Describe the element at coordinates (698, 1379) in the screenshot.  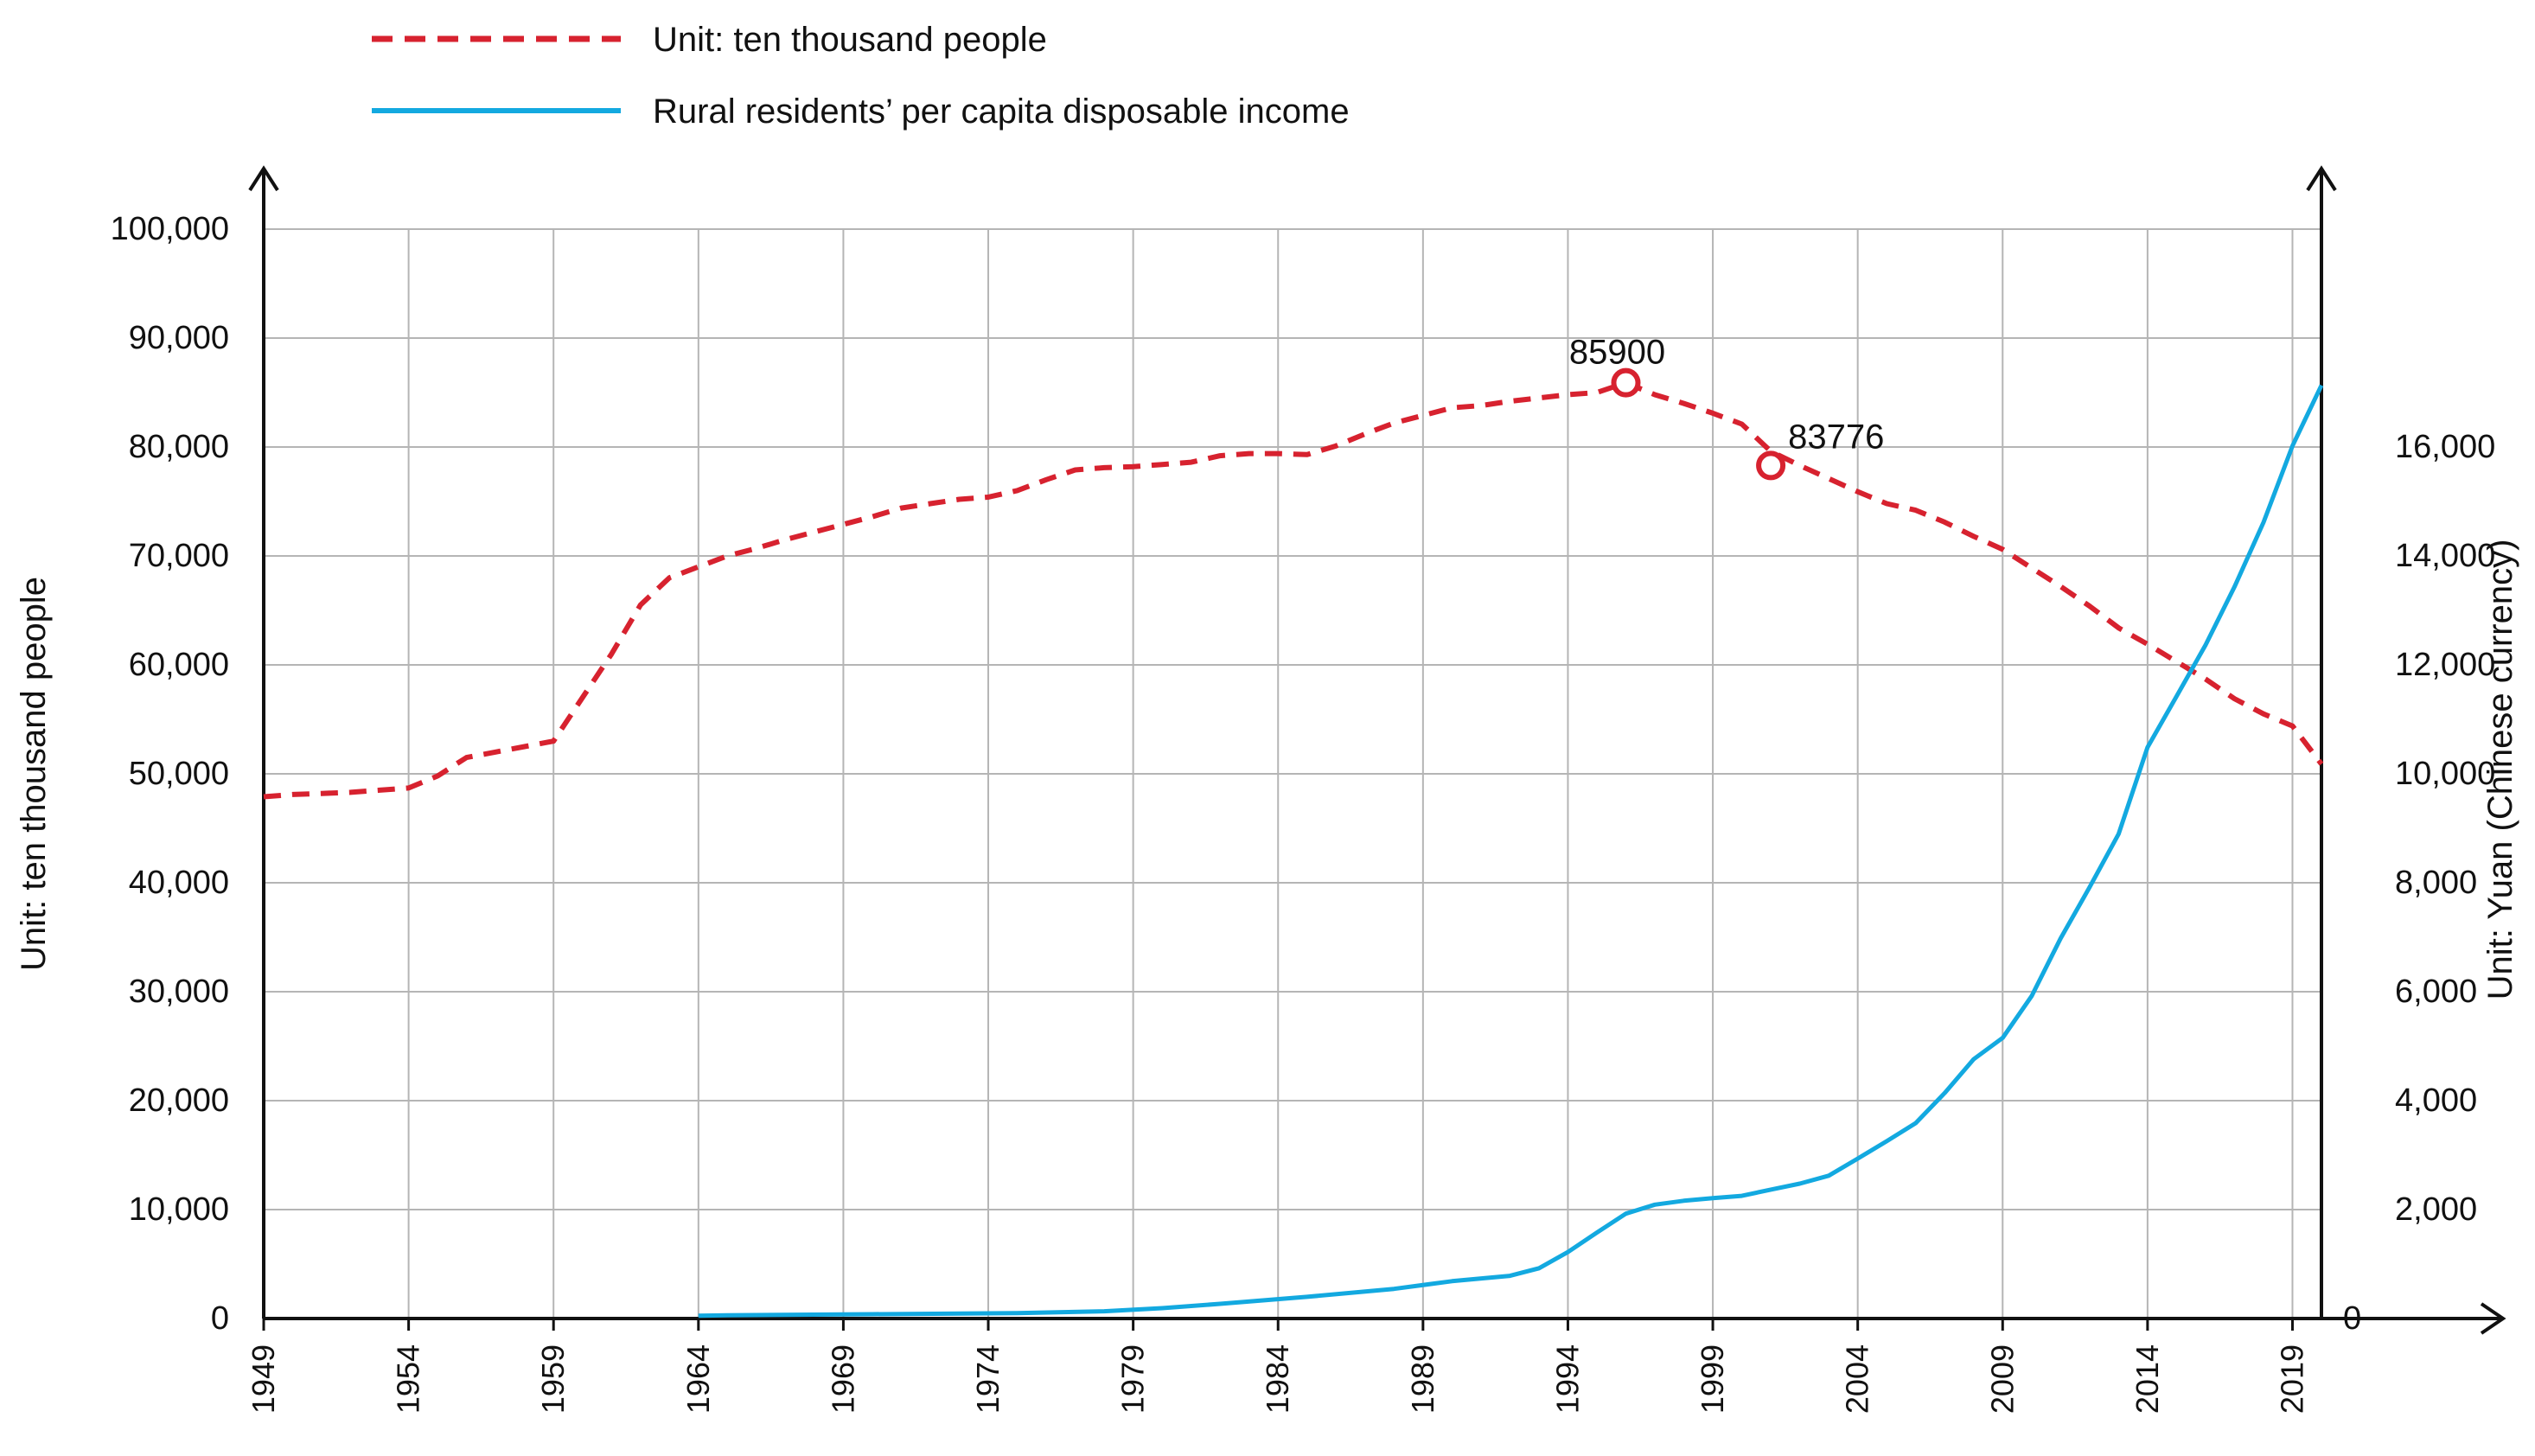
I see `x-tick-label: 1964` at that location.